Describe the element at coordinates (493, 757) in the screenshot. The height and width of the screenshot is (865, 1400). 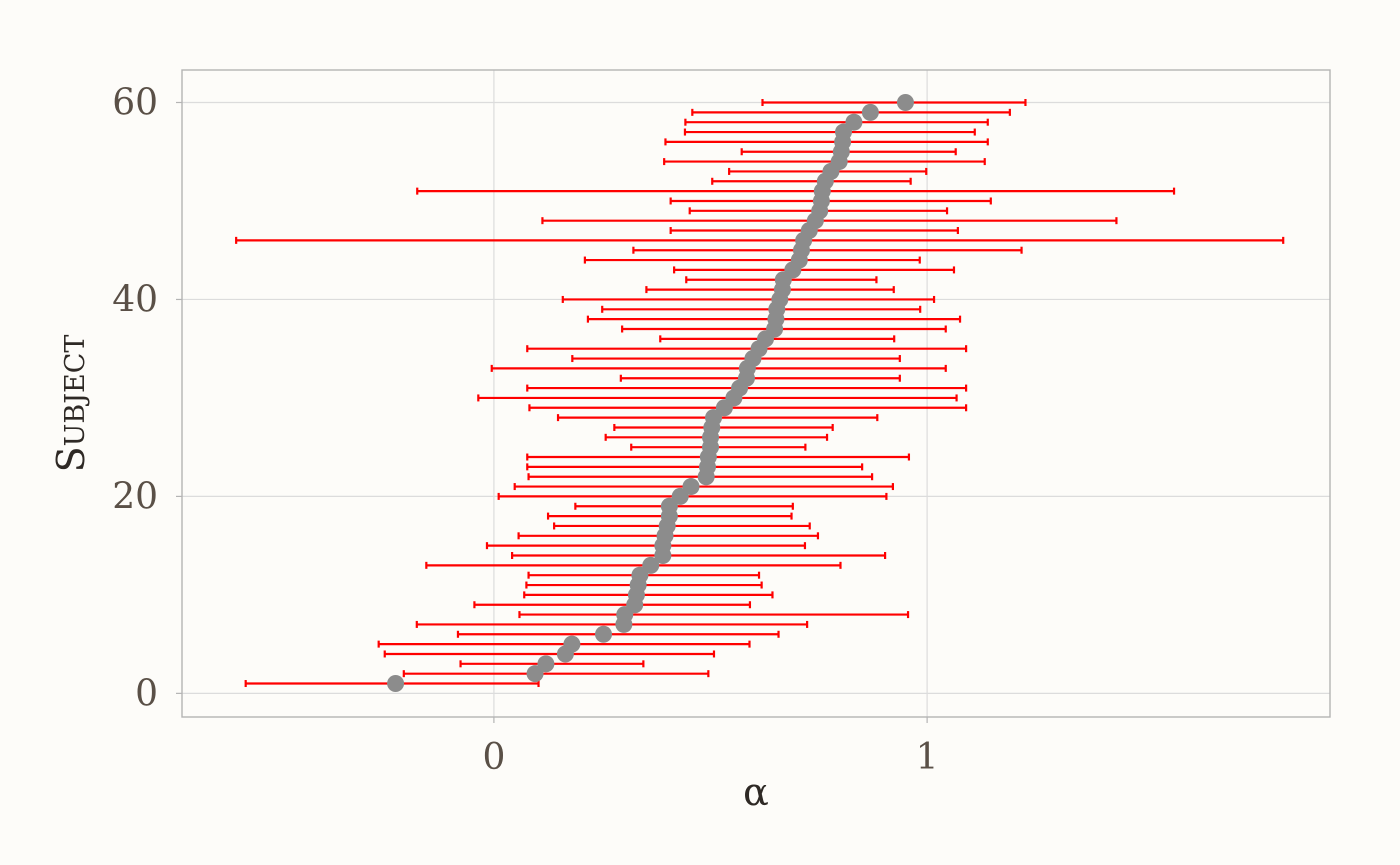
I see `x-tick-label: 0` at that location.